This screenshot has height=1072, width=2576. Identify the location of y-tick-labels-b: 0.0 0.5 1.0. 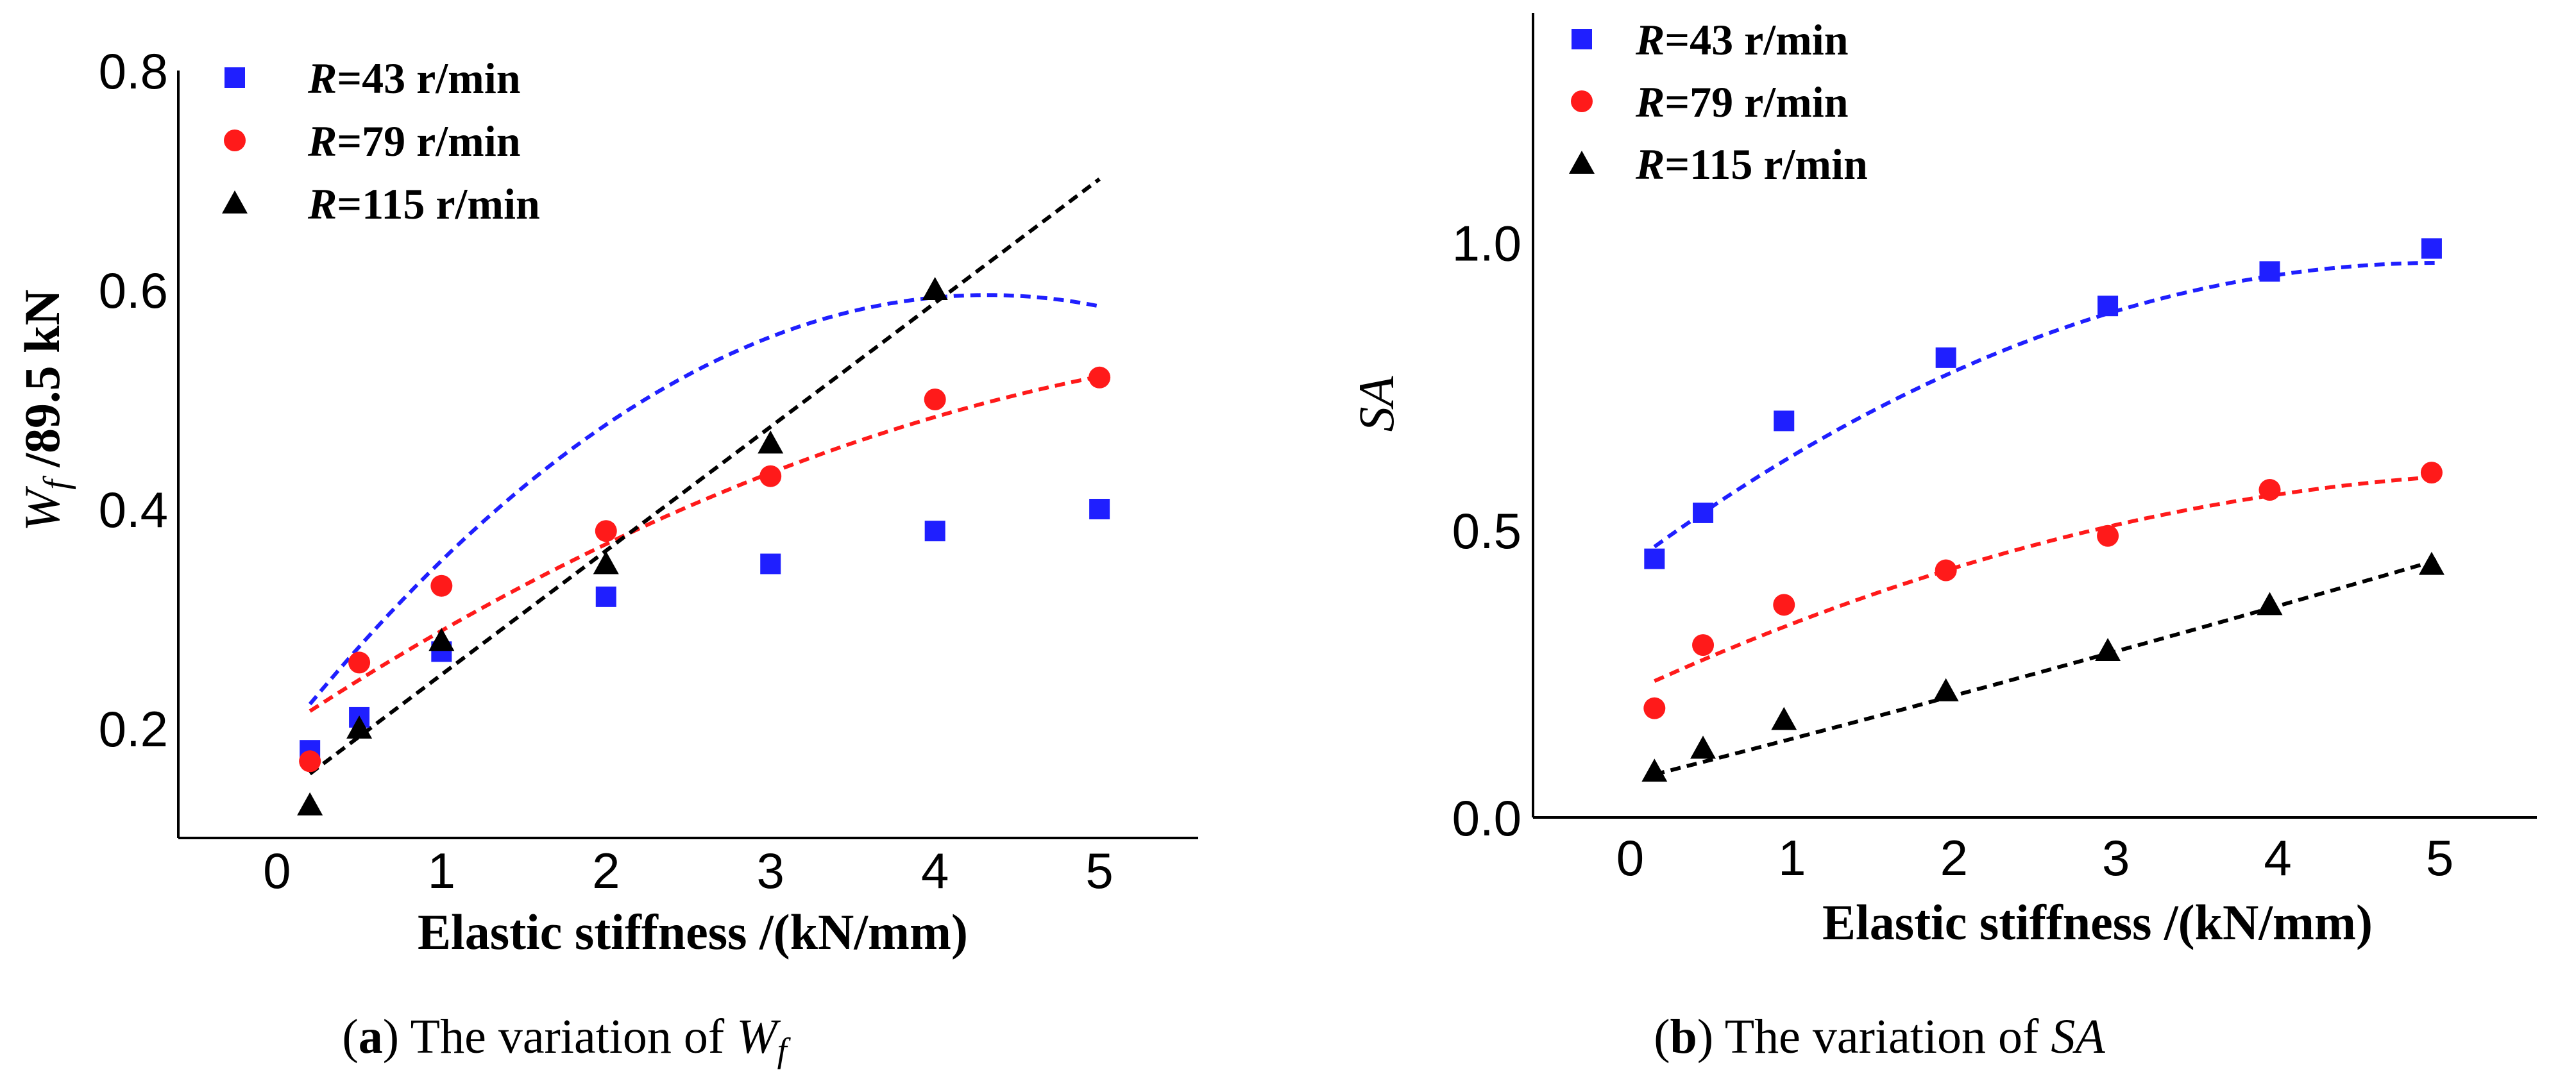
(1486, 530).